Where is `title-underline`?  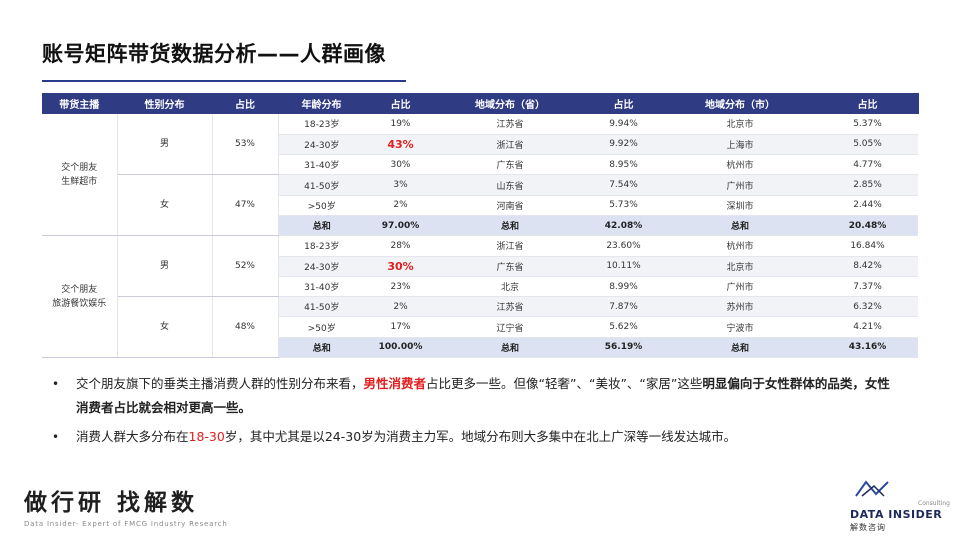 title-underline is located at coordinates (224, 81).